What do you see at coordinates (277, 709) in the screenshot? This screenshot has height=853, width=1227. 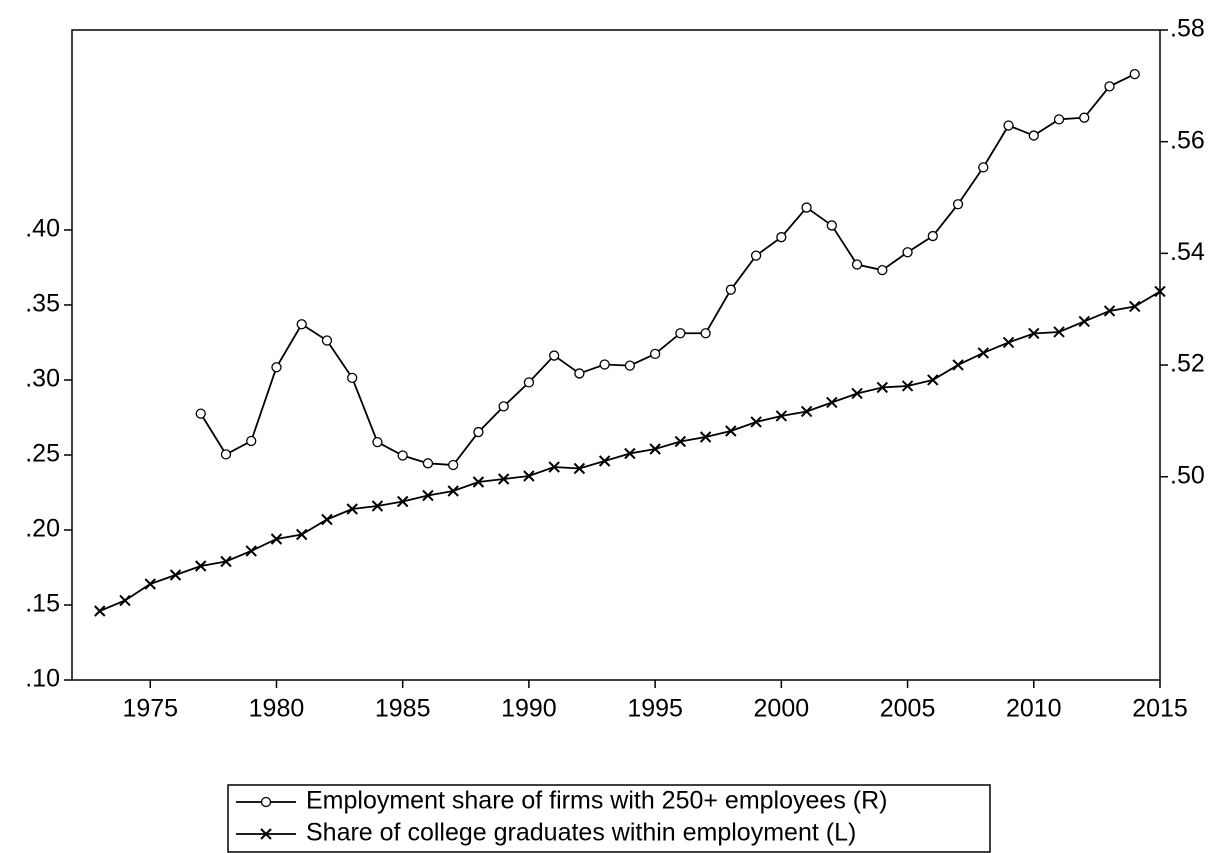 I see `x-tick-label: 1980` at bounding box center [277, 709].